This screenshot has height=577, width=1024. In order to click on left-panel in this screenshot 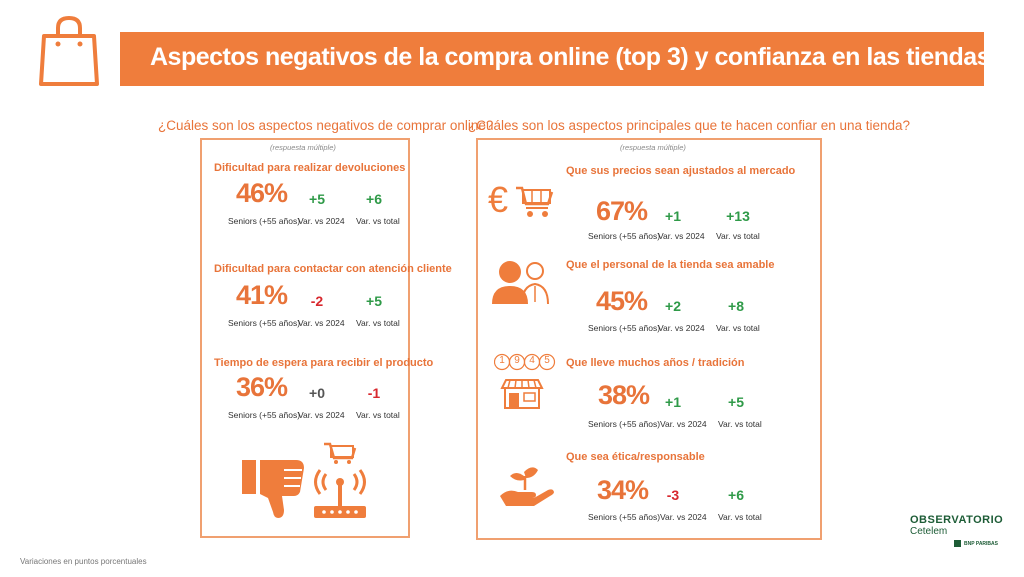, I will do `click(305, 338)`.